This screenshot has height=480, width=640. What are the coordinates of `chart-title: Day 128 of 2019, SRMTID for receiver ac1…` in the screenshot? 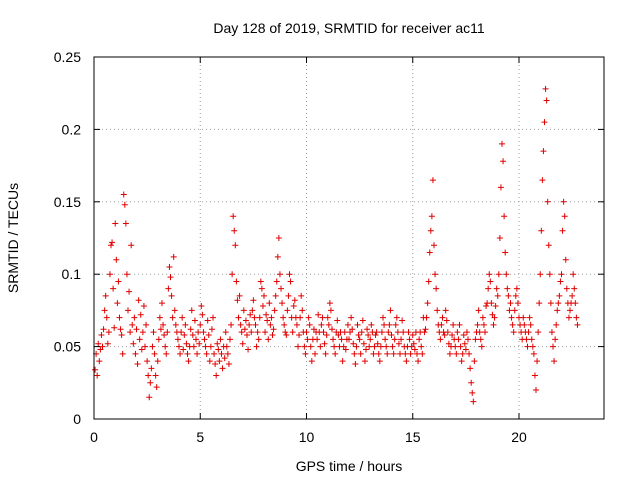 It's located at (349, 28).